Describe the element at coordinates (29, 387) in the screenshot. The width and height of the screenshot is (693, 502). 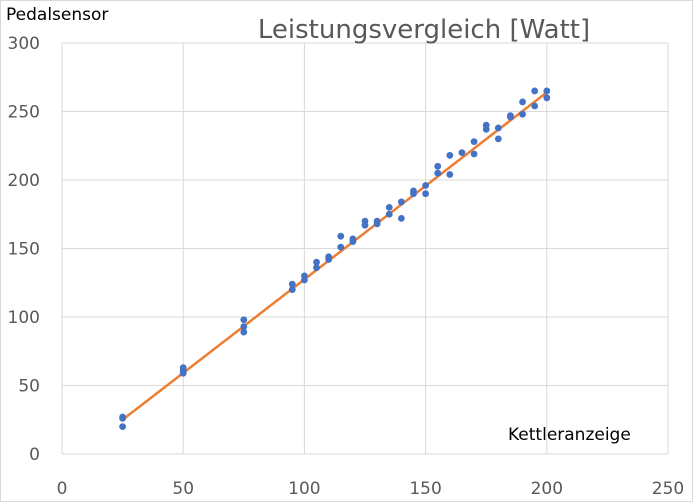
I see `y-tick-label: 50` at that location.